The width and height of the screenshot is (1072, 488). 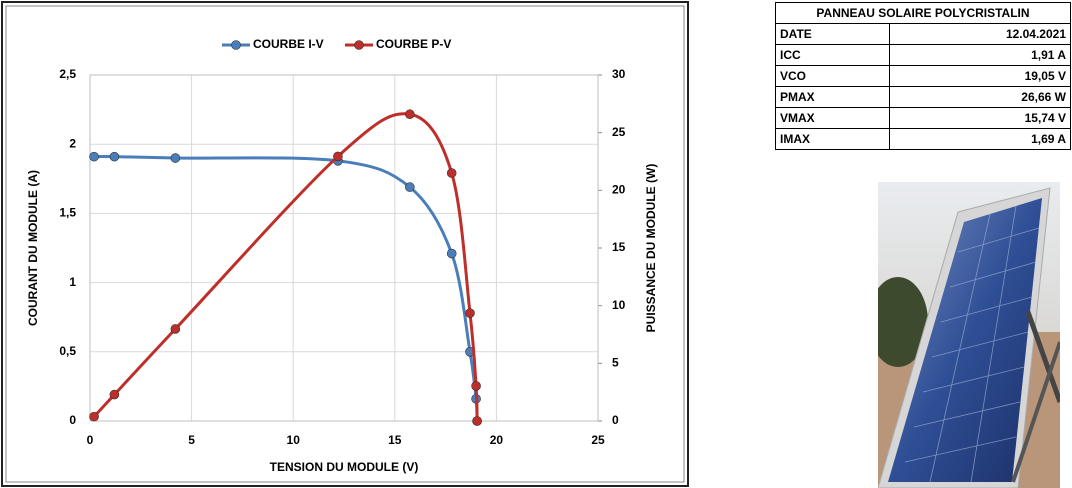 I want to click on x-tick-label: 25, so click(x=598, y=440).